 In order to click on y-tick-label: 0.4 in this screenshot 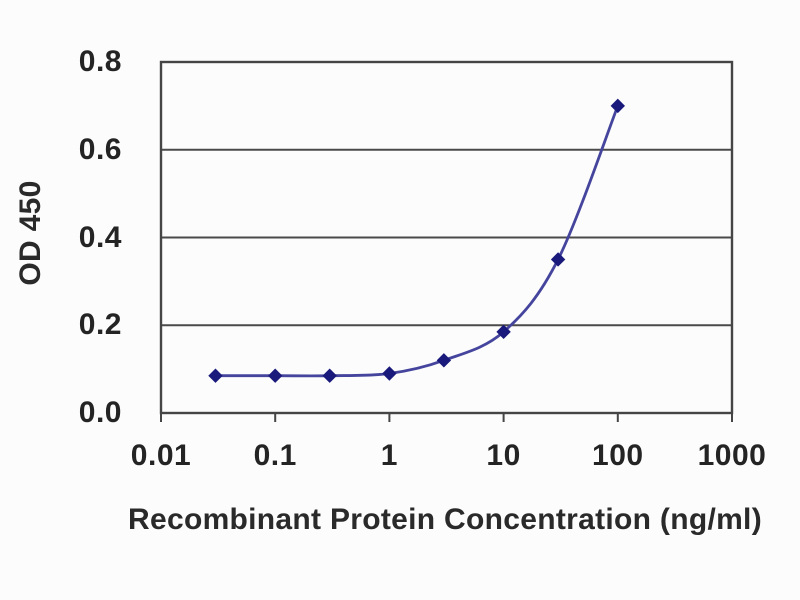, I will do `click(100, 237)`.